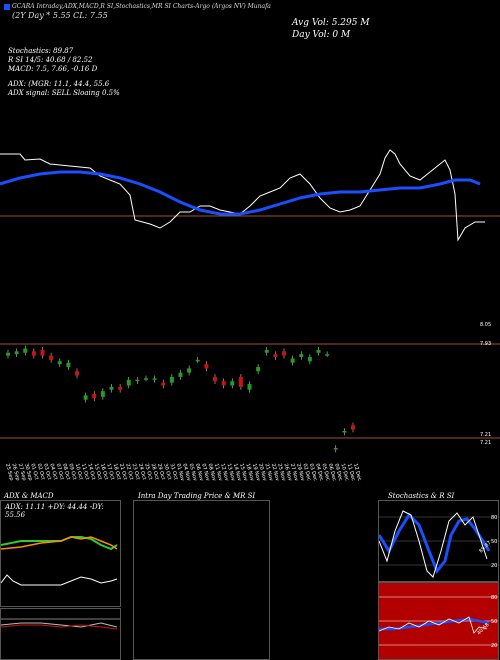 The height and width of the screenshot is (660, 500). I want to click on rsi-line, so click(433, 625).